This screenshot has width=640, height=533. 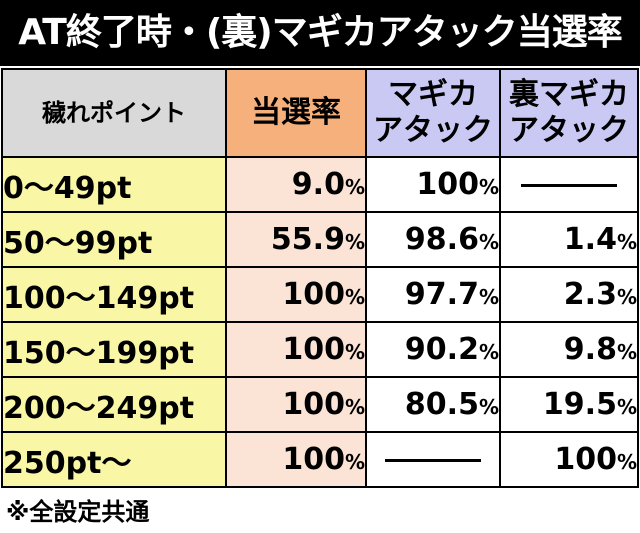 I want to click on rate-cell: 55.9%, so click(x=296, y=239).